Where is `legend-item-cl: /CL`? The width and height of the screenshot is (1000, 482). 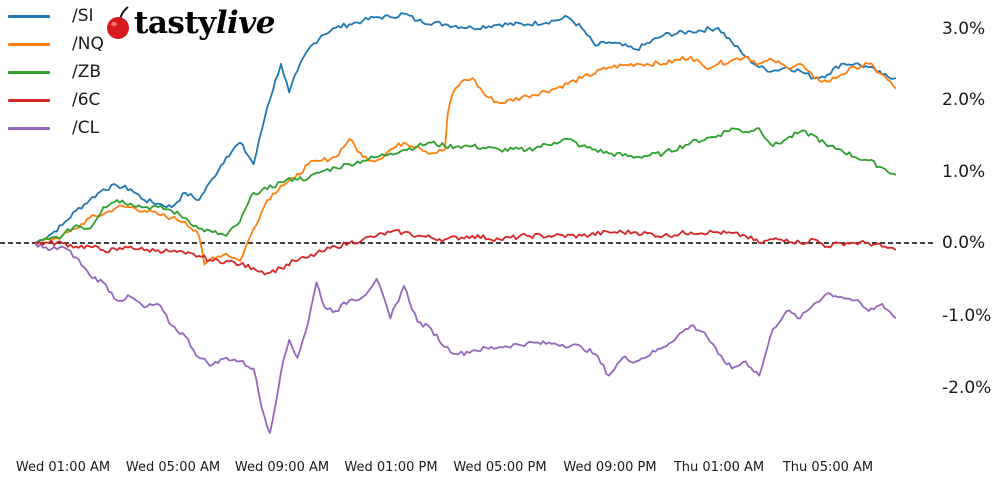 legend-item-cl: /CL is located at coordinates (56, 128).